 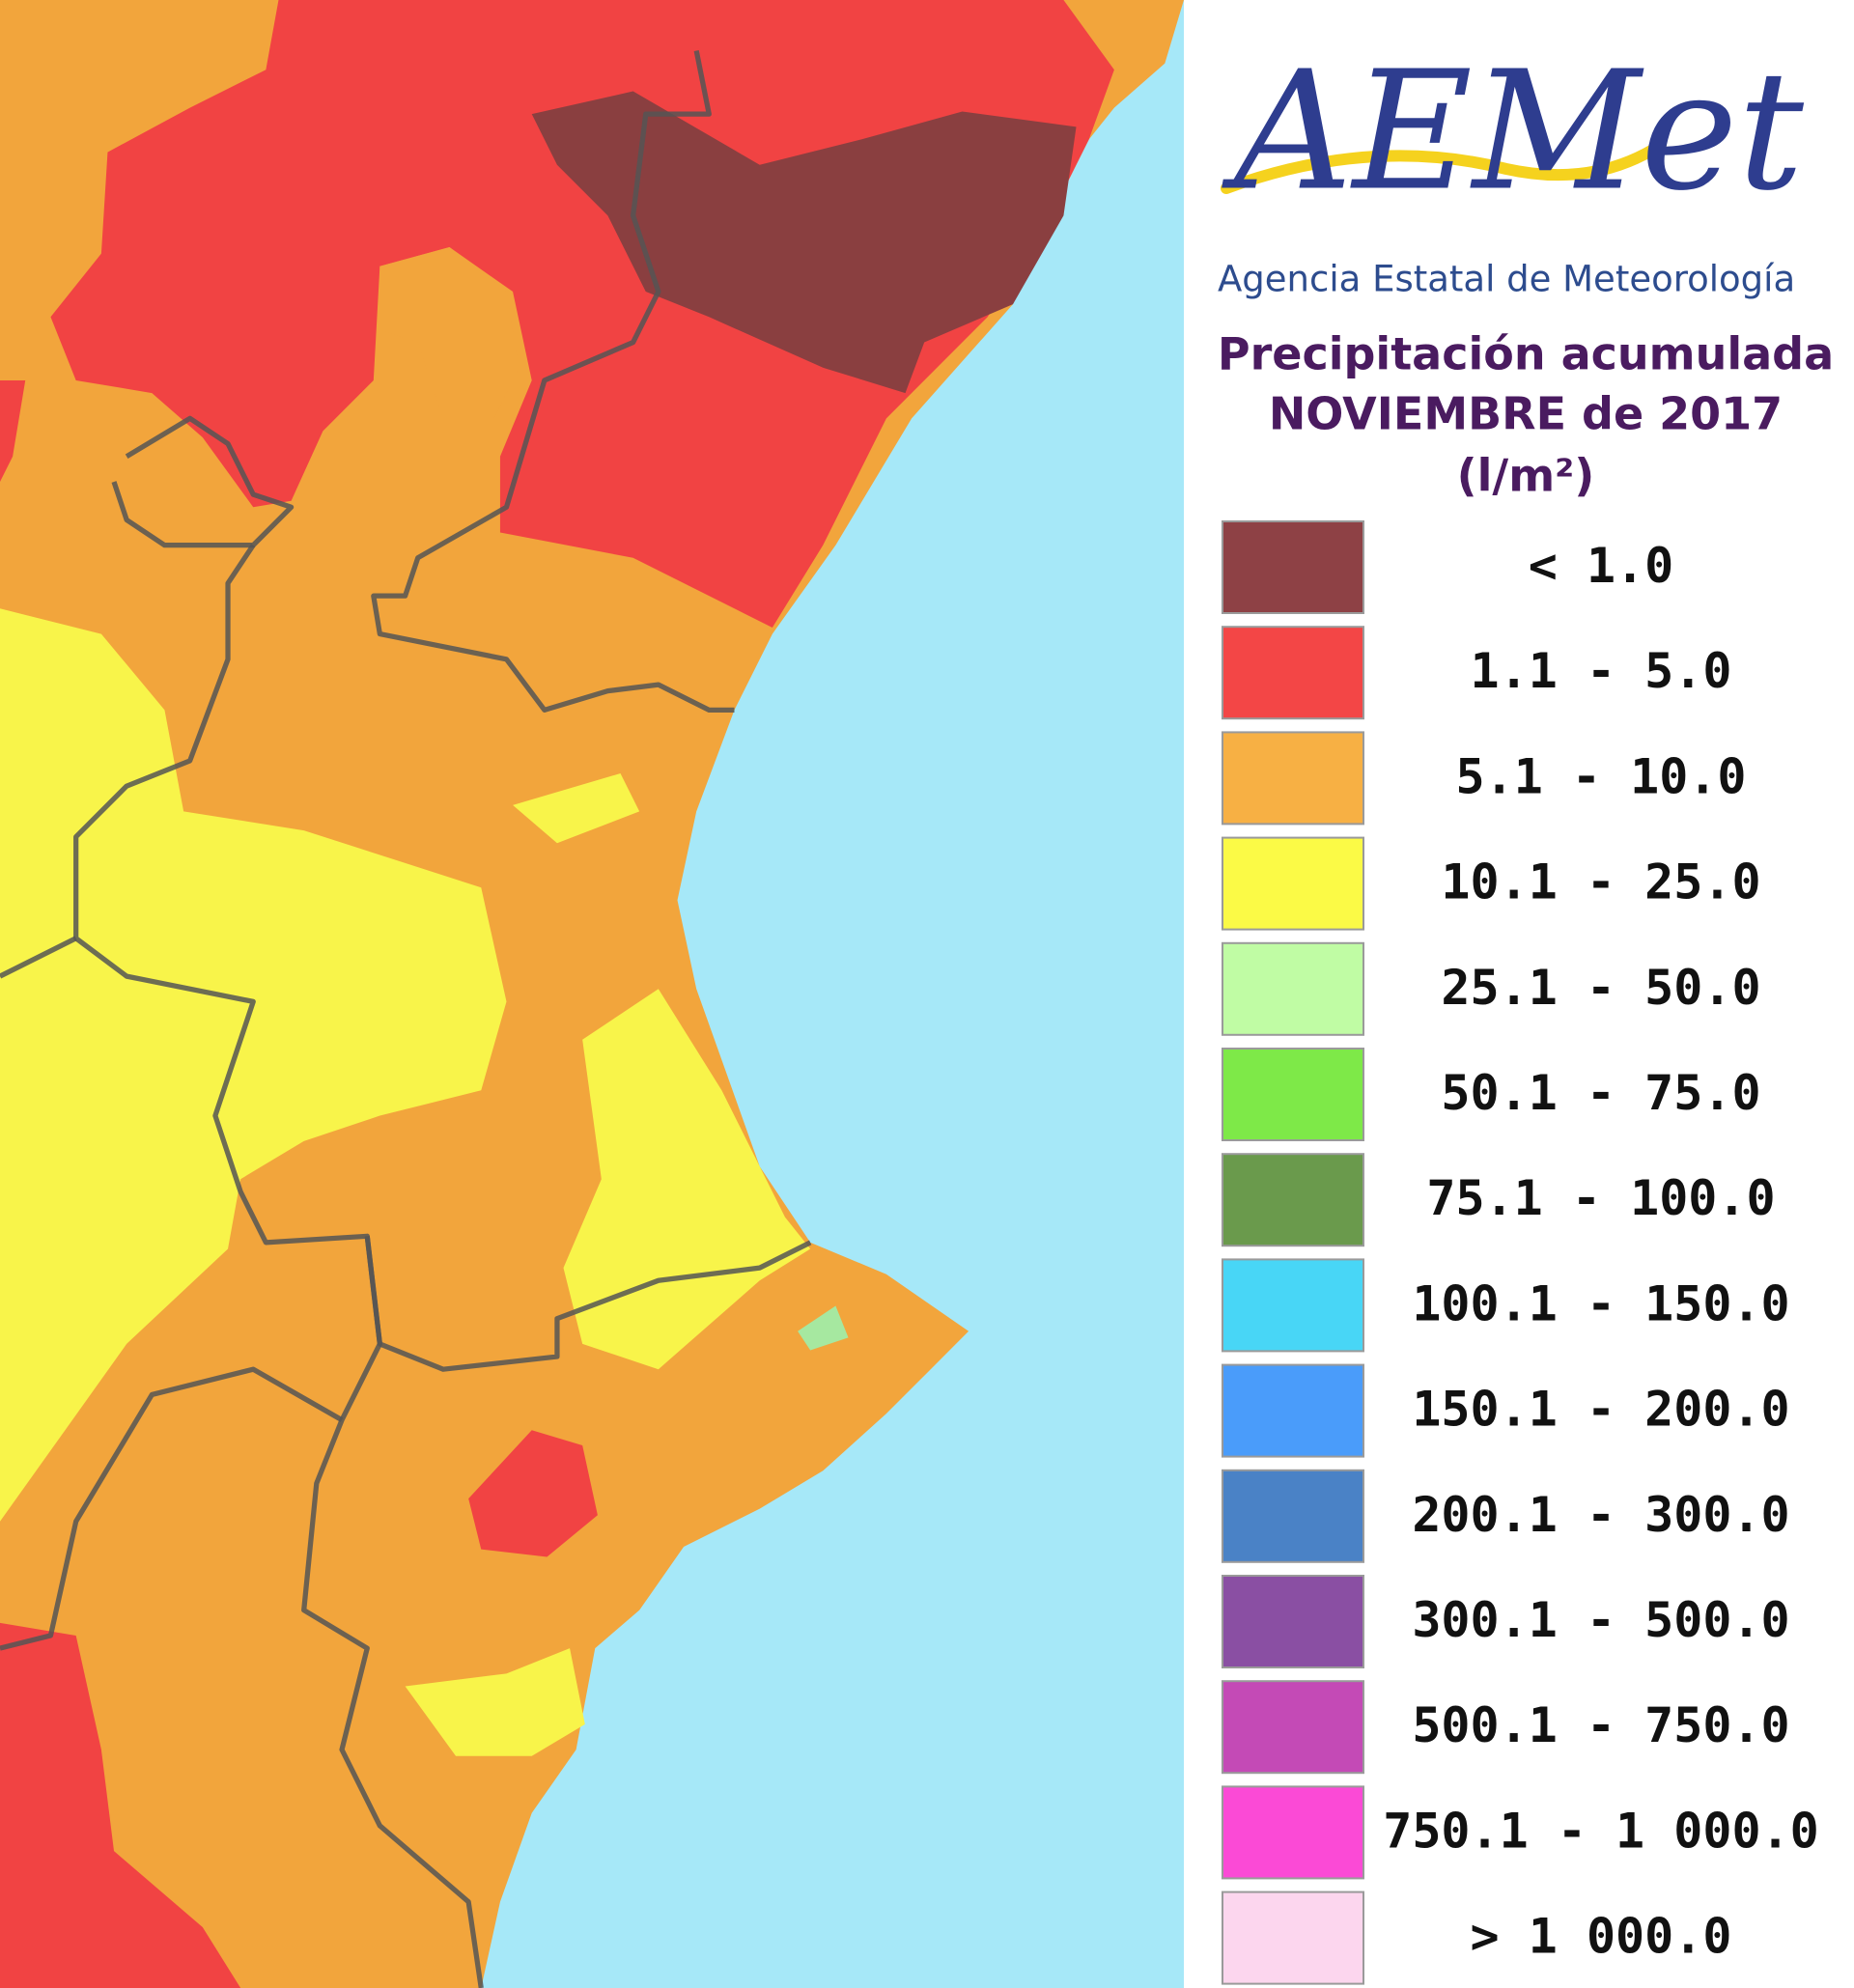 What do you see at coordinates (1526, 354) in the screenshot?
I see `title: Precipitación acumulada` at bounding box center [1526, 354].